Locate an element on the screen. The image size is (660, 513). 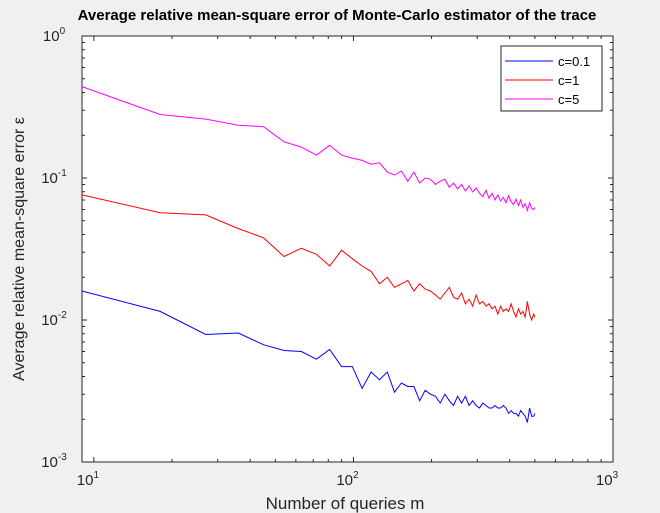
tick-label: 10⁻³ is located at coordinates (54, 461).